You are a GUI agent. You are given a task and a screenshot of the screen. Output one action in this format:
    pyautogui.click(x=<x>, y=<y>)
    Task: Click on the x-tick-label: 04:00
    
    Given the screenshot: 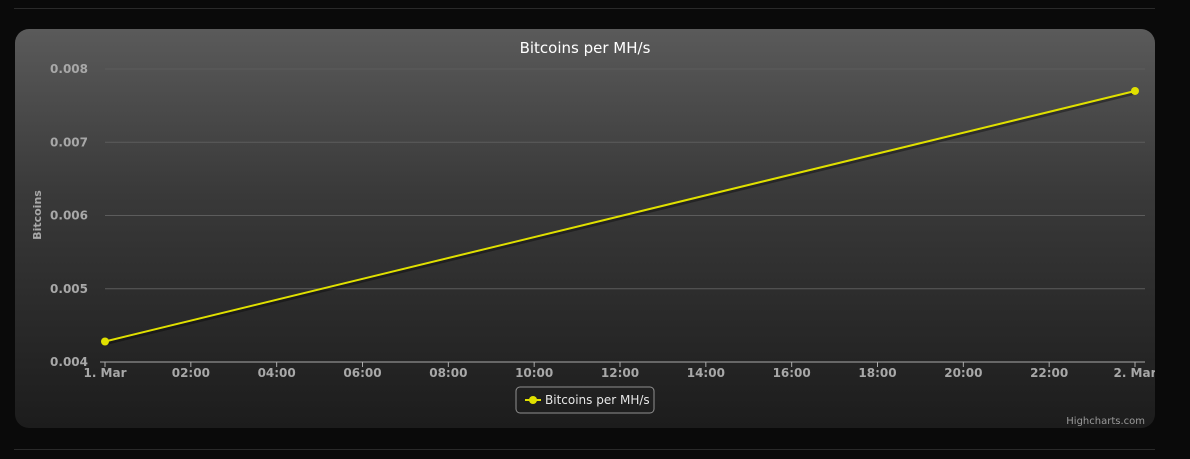 What is the action you would take?
    pyautogui.click(x=277, y=373)
    